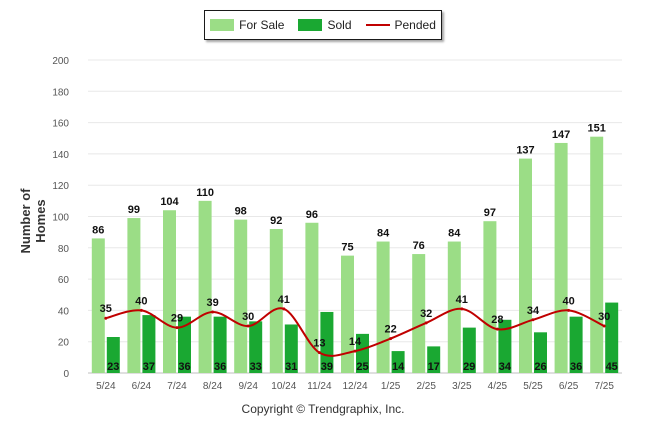 This screenshot has width=646, height=434. I want to click on legend-label-pended: Pended, so click(415, 25).